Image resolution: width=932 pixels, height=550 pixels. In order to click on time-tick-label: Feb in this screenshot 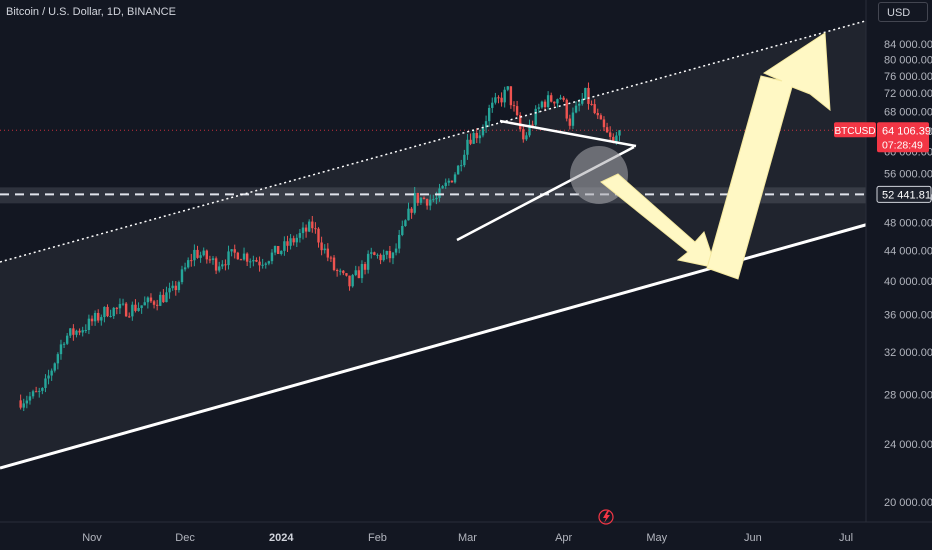, I will do `click(377, 538)`.